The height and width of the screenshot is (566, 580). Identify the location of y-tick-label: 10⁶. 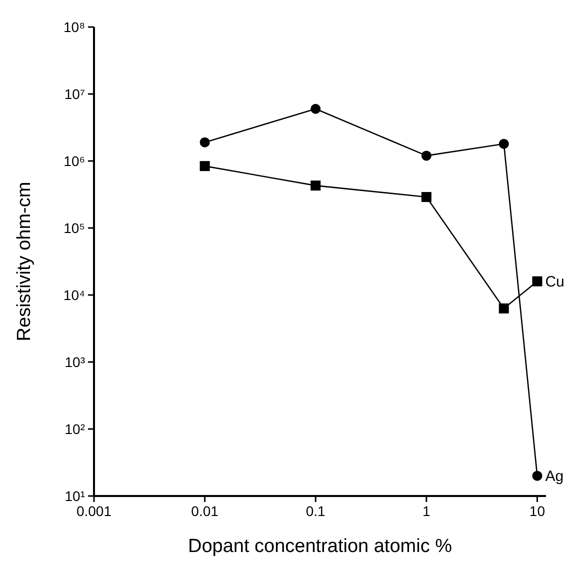
(74, 160).